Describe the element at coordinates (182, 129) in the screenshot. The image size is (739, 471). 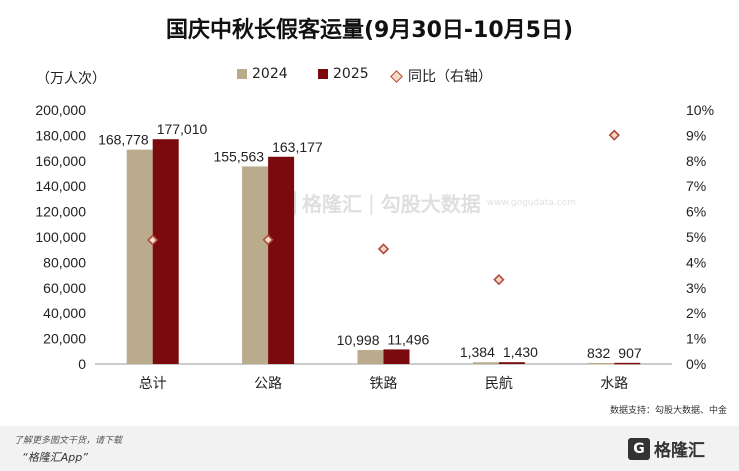
I see `data-label: 177,010` at that location.